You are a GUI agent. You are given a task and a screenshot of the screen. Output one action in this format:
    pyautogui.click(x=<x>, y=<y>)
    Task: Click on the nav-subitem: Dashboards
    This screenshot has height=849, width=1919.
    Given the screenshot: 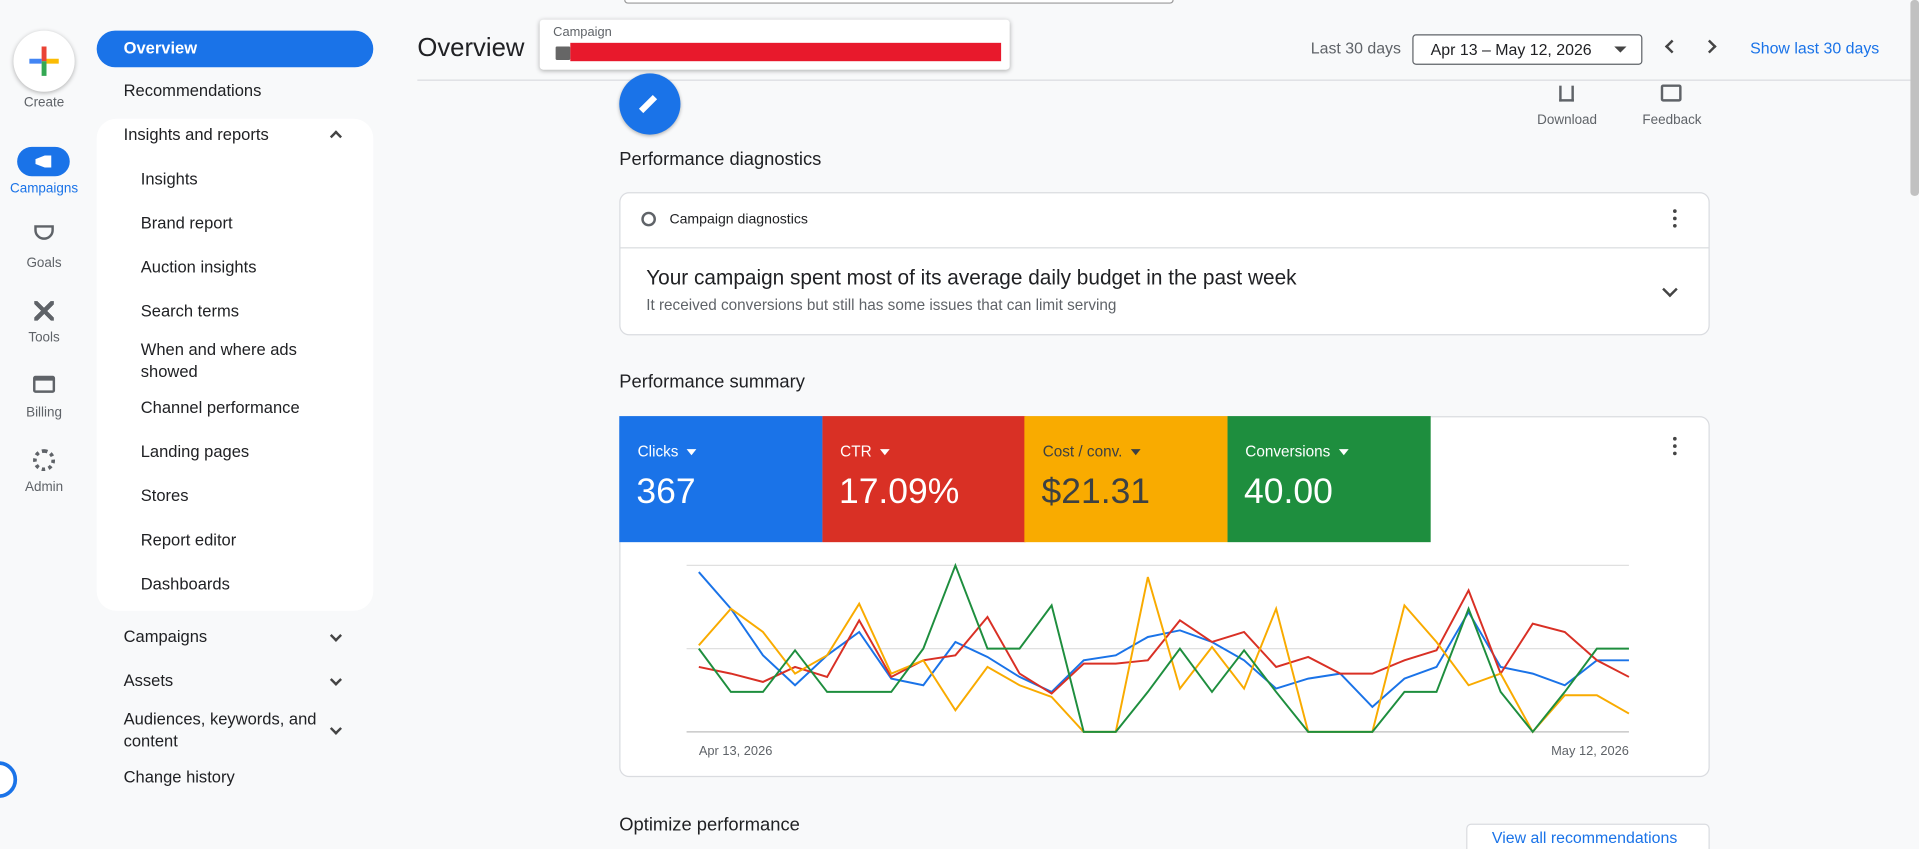 What is the action you would take?
    pyautogui.click(x=185, y=584)
    